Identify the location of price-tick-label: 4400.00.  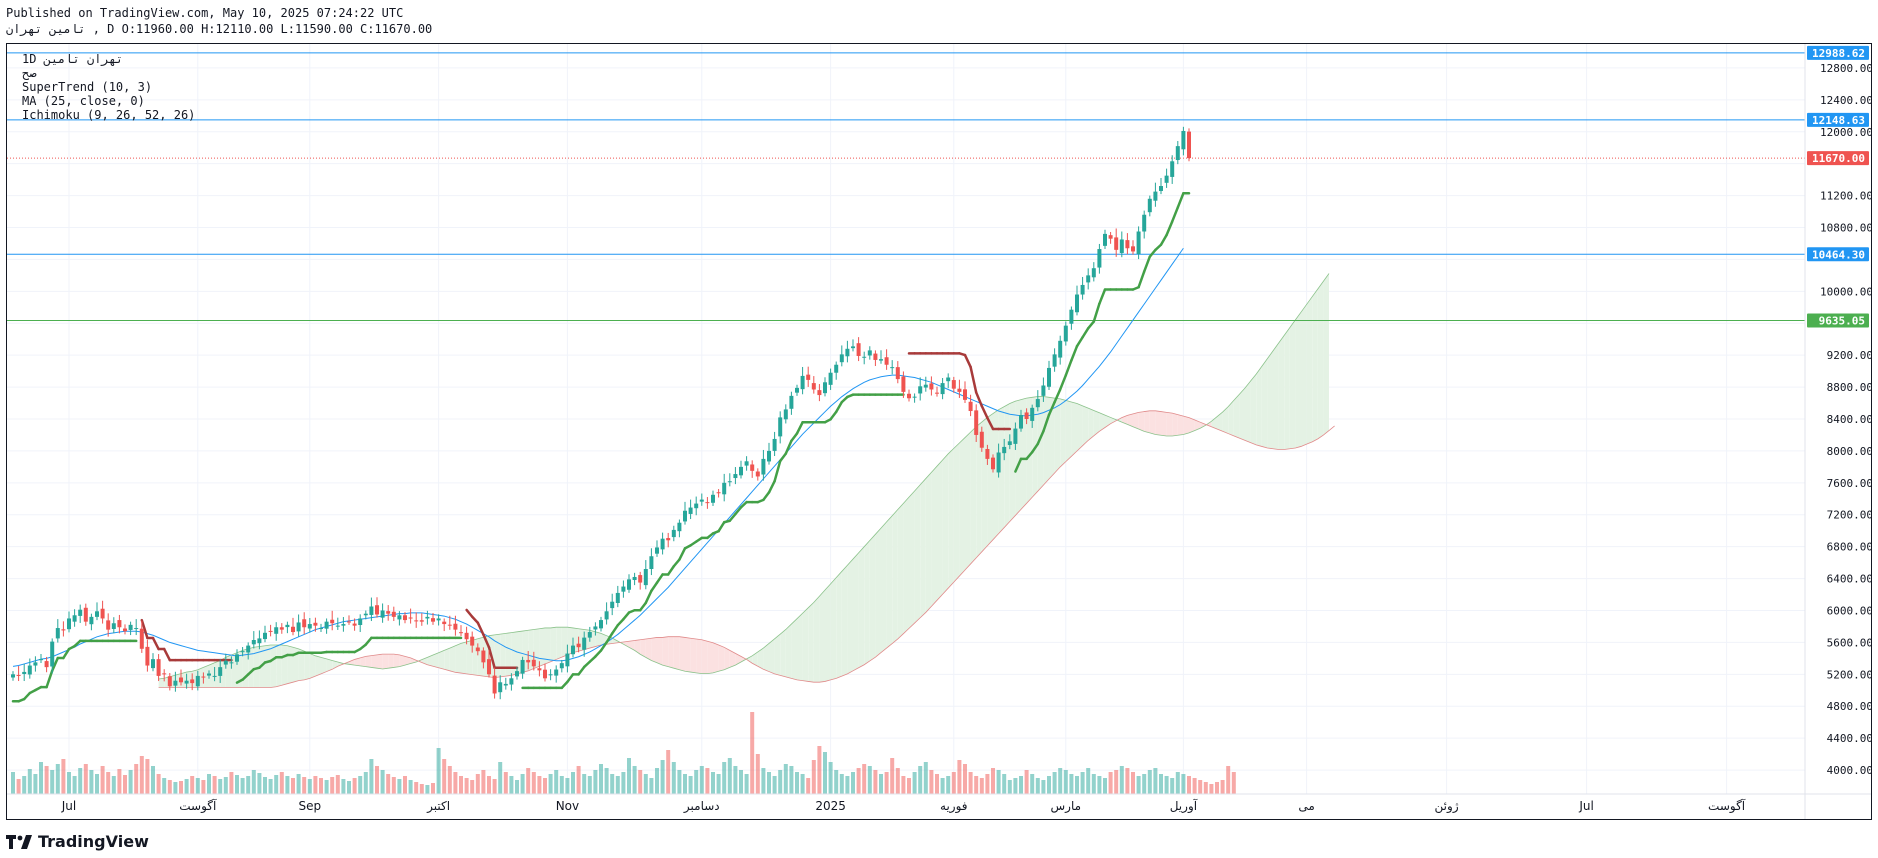
(1849, 738).